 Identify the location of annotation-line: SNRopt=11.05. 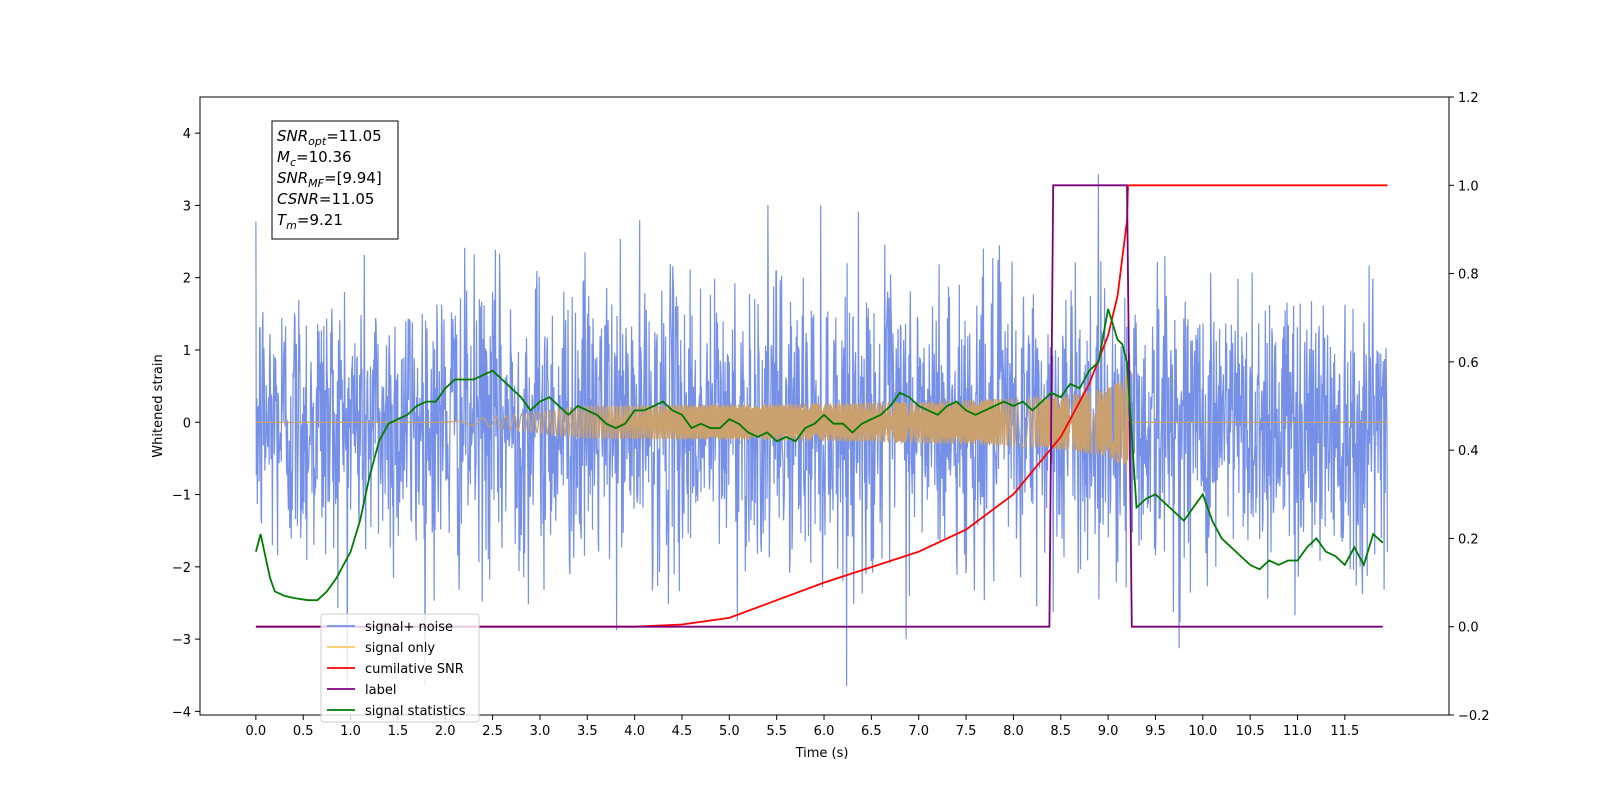
(329, 137).